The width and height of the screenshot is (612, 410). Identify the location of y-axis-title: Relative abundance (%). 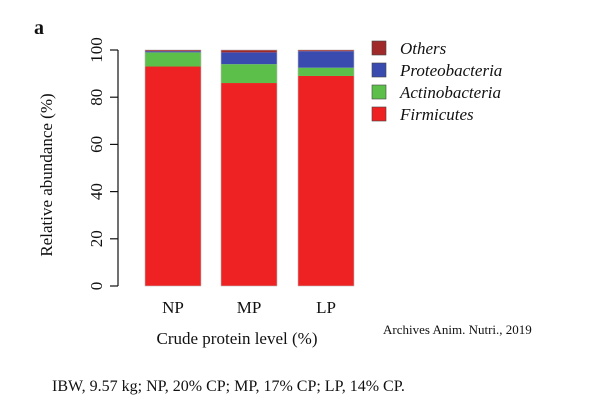
(46, 174).